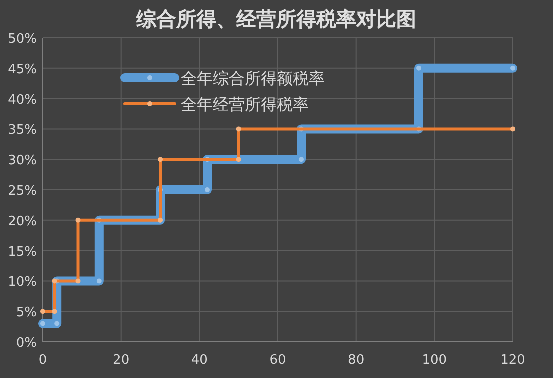 This screenshot has height=378, width=553. What do you see at coordinates (43, 360) in the screenshot?
I see `x-tick-label: 0` at bounding box center [43, 360].